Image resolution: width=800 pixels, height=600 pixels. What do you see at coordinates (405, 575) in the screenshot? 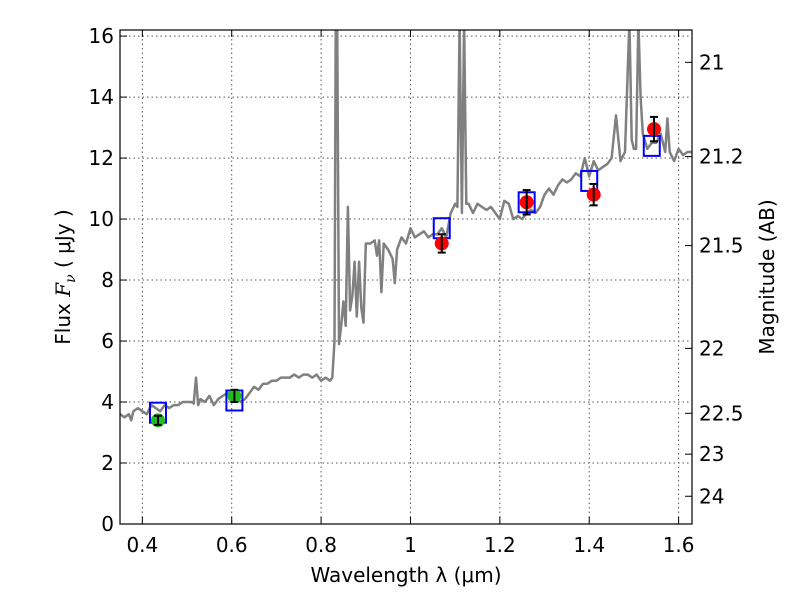
I see `x-axis-title: Wavelength λ (μm)` at bounding box center [405, 575].